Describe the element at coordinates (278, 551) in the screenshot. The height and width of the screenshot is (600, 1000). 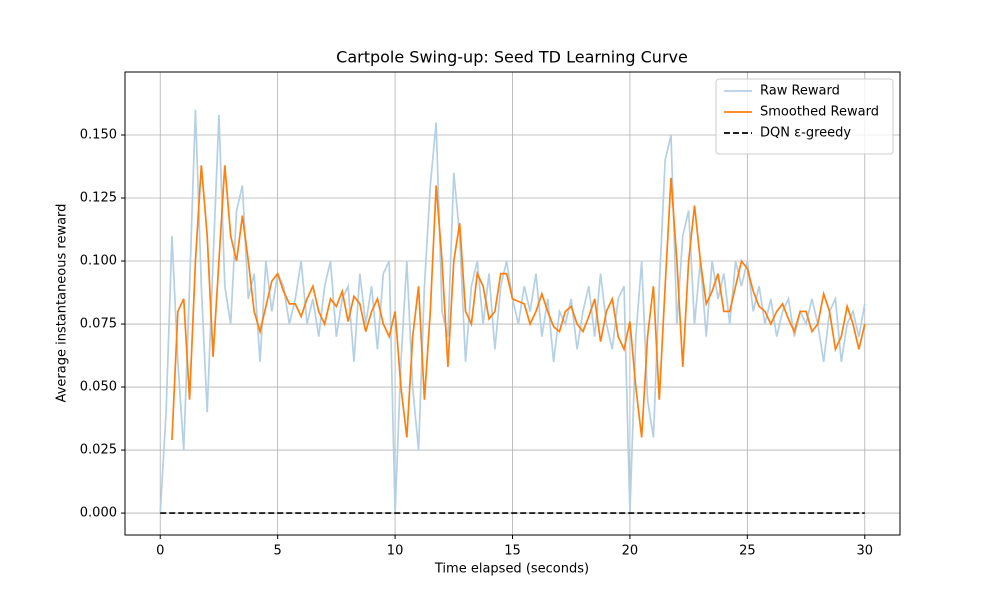
I see `x-tick-label: 5` at that location.